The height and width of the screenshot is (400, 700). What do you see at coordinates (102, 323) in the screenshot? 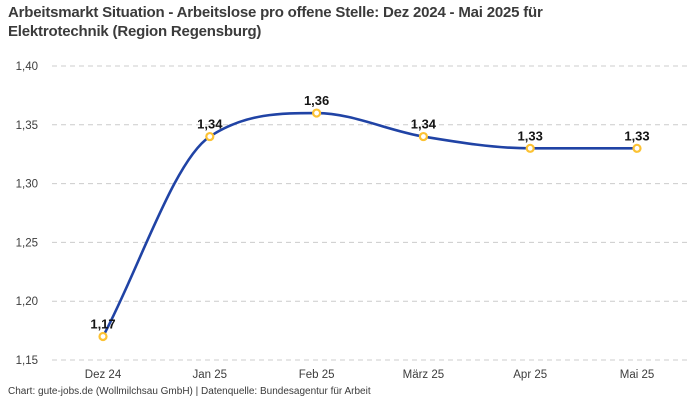
I see `data-point-label: 1,17` at bounding box center [102, 323].